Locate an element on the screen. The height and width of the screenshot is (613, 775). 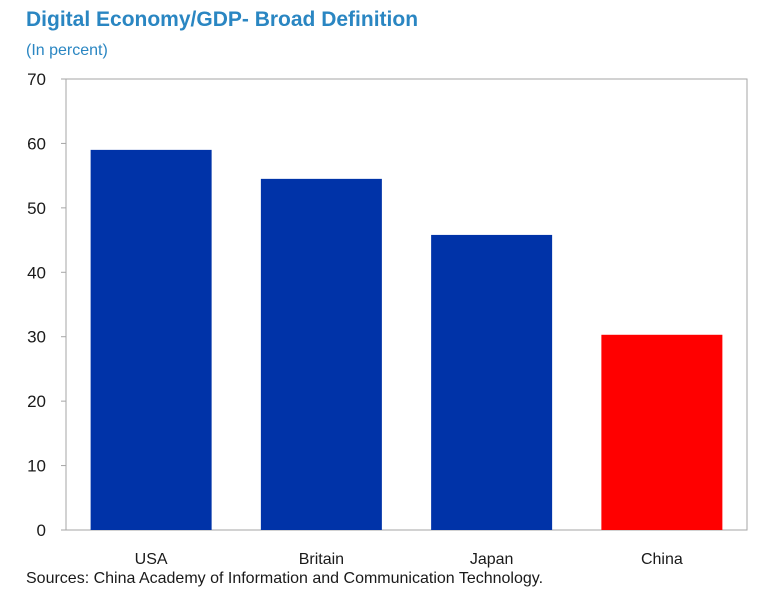
chart-subtitle: (In percent) is located at coordinates (67, 50).